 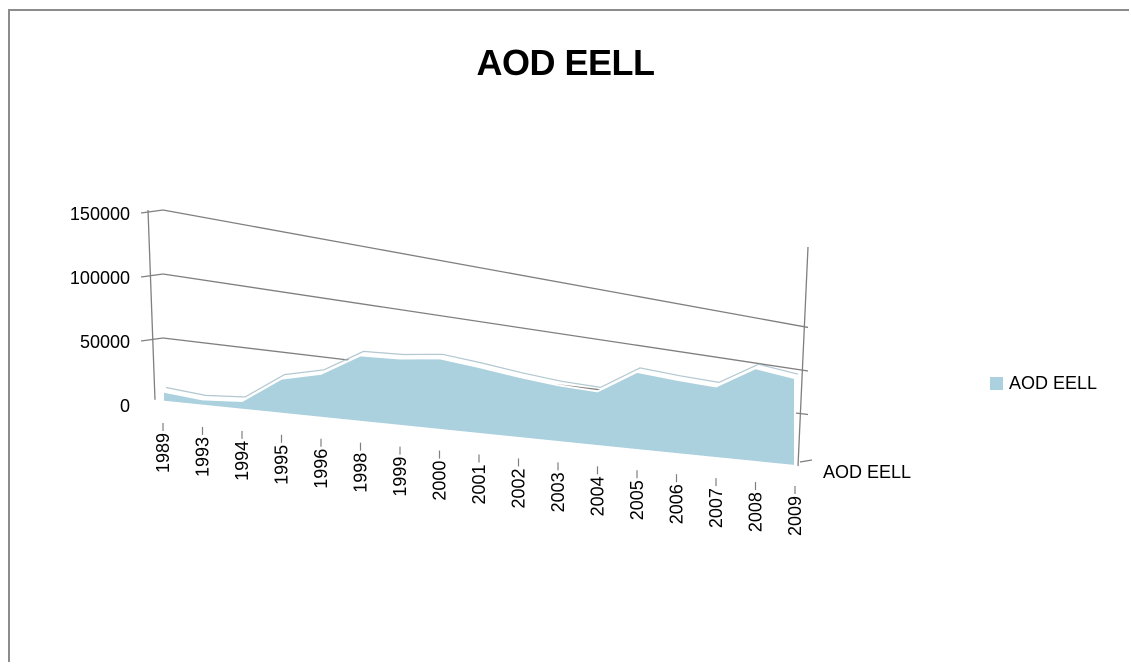 I want to click on x-tick-label-2002: 2002, so click(x=519, y=488).